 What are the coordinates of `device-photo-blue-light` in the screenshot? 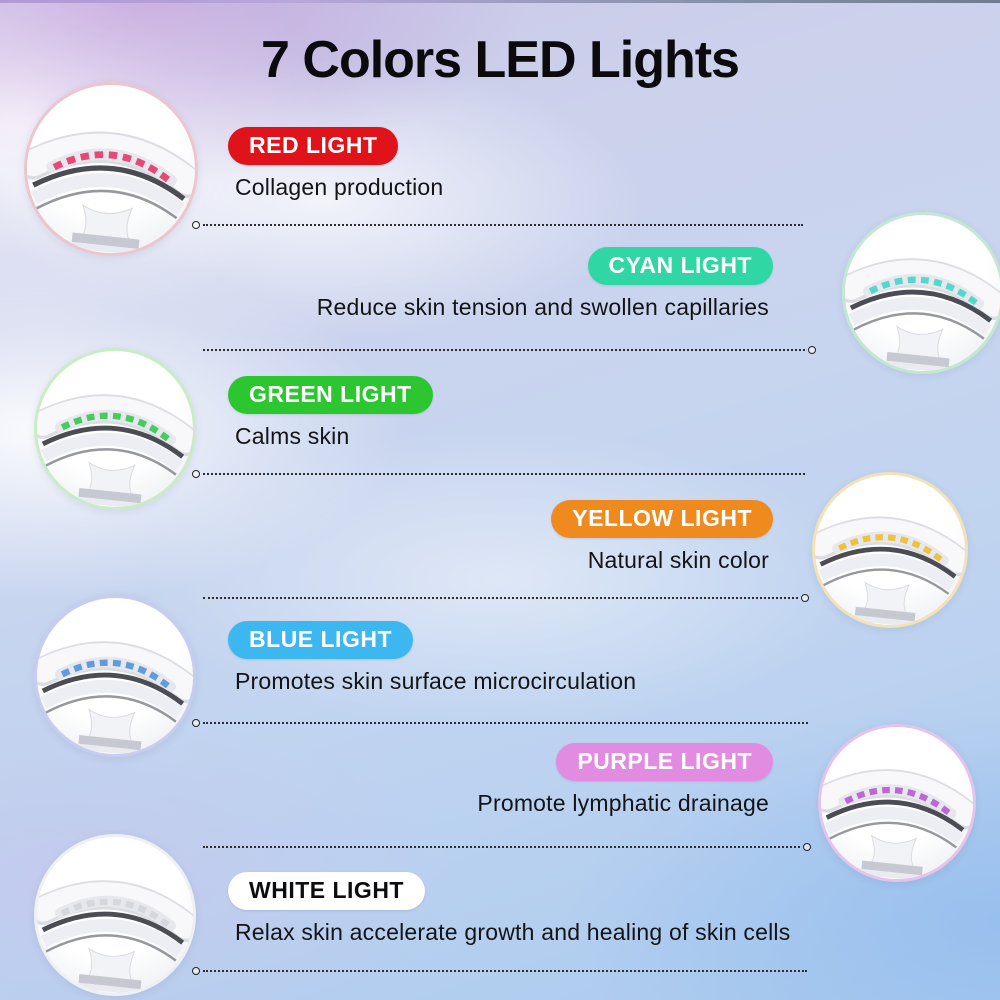 It's located at (115, 676).